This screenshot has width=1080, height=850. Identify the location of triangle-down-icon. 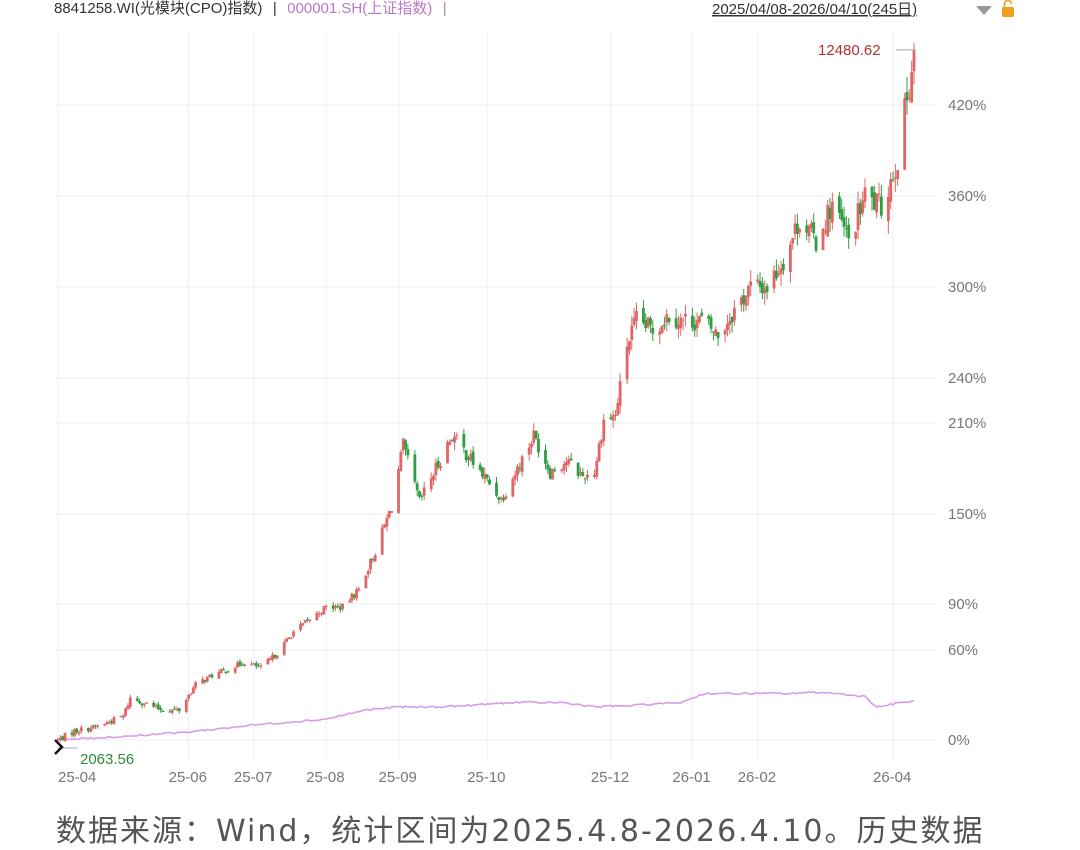
(984, 10).